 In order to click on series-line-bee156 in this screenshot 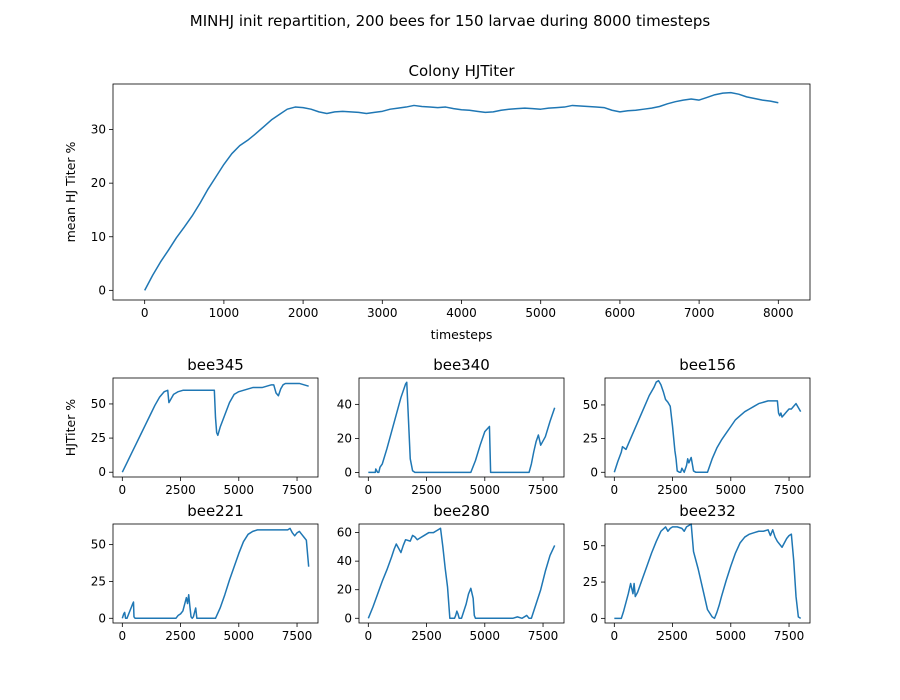, I will do `click(707, 426)`.